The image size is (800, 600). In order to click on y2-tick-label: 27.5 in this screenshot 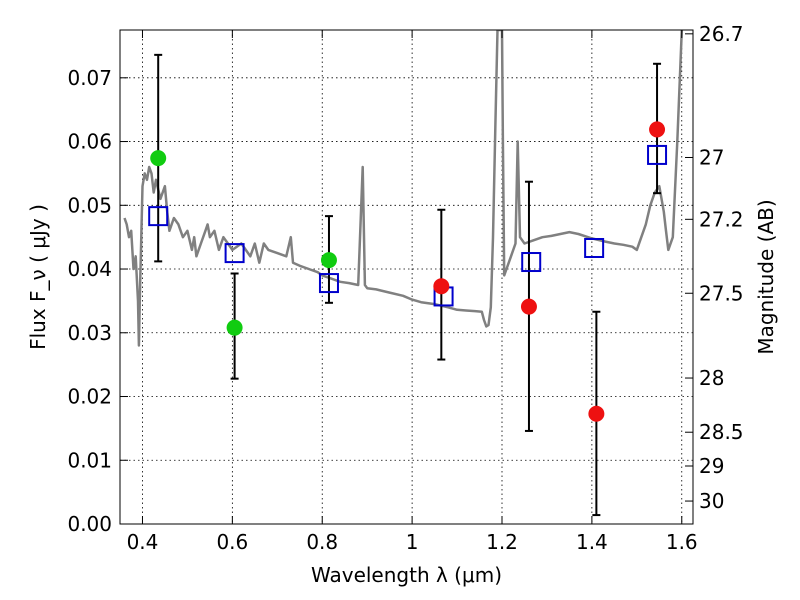, I will do `click(721, 293)`.